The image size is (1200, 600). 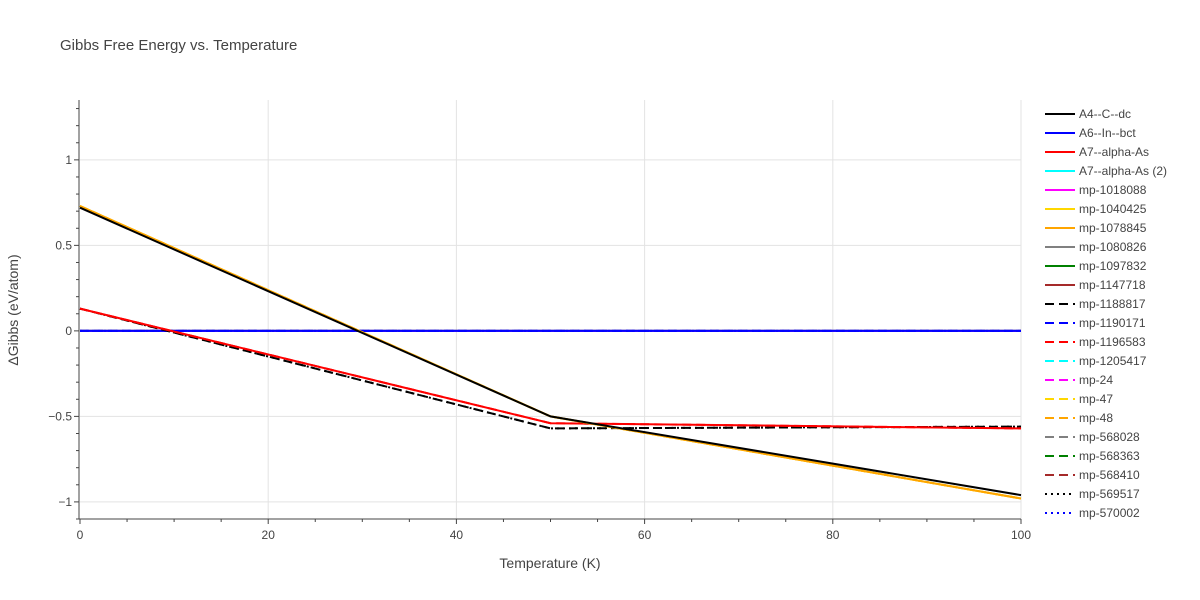 What do you see at coordinates (63, 245) in the screenshot?
I see `y-tick-label: 0.5` at bounding box center [63, 245].